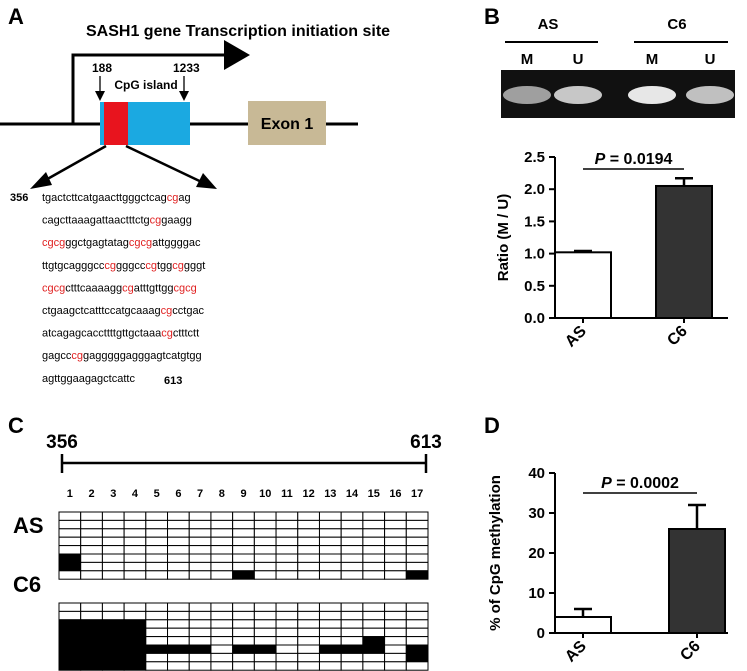 The image size is (747, 671). Describe the element at coordinates (160, 82) in the screenshot. I see `transcription-start-arrow` at that location.